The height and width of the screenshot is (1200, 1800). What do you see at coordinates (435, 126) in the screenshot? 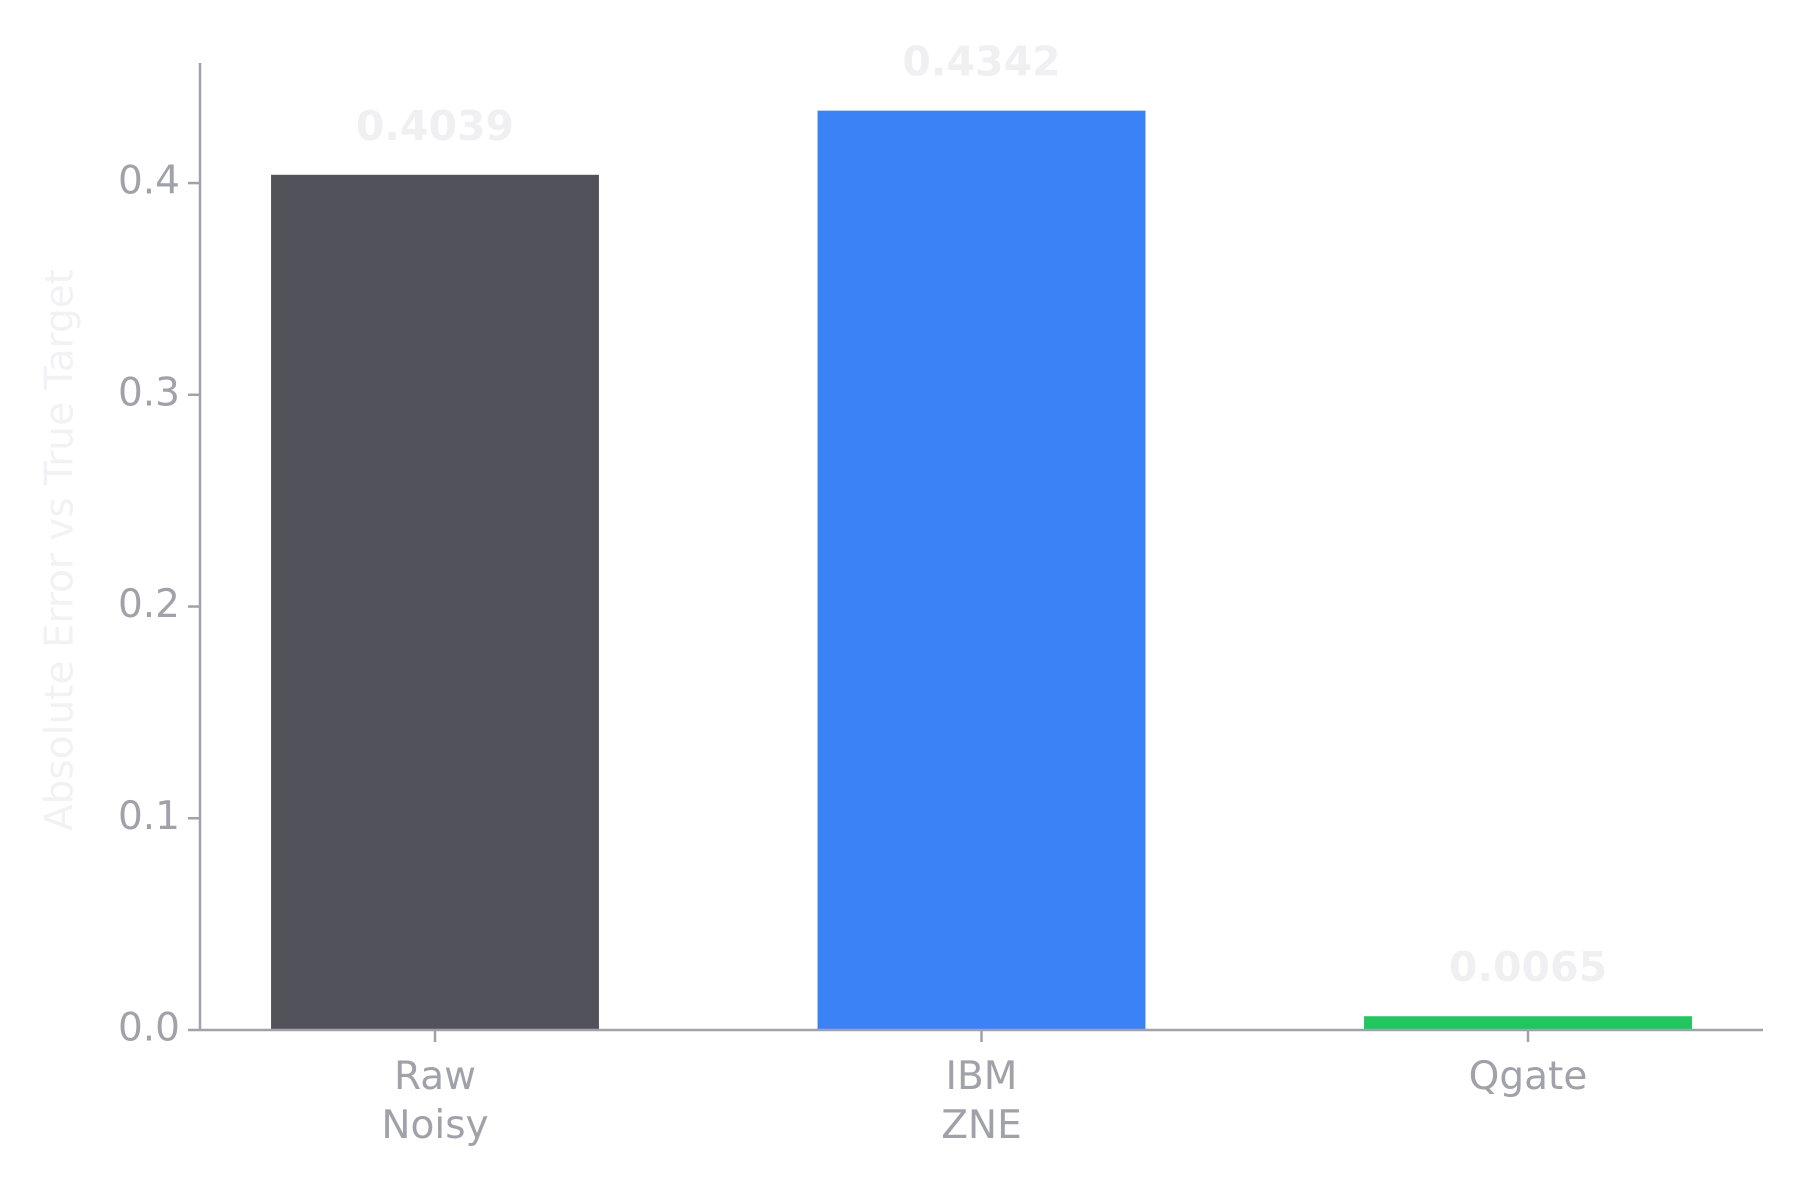
I see `value-label: 0.4039` at bounding box center [435, 126].